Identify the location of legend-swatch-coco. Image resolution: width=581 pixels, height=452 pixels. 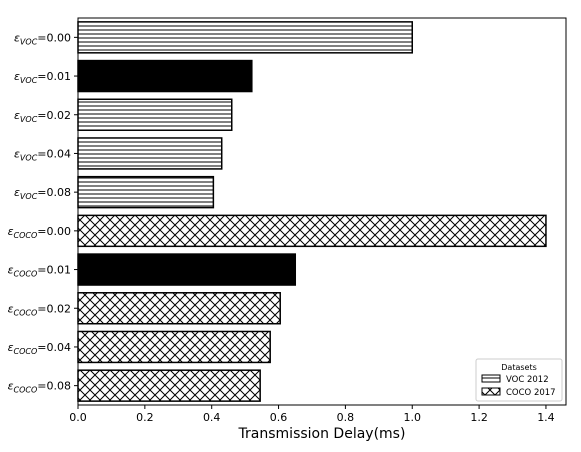
(491, 391).